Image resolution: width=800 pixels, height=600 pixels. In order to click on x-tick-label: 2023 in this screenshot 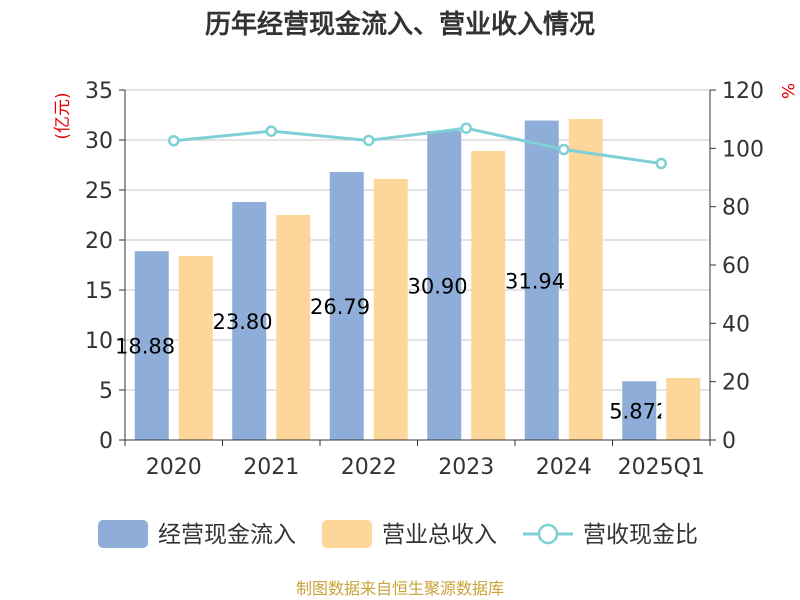, I will do `click(466, 467)`.